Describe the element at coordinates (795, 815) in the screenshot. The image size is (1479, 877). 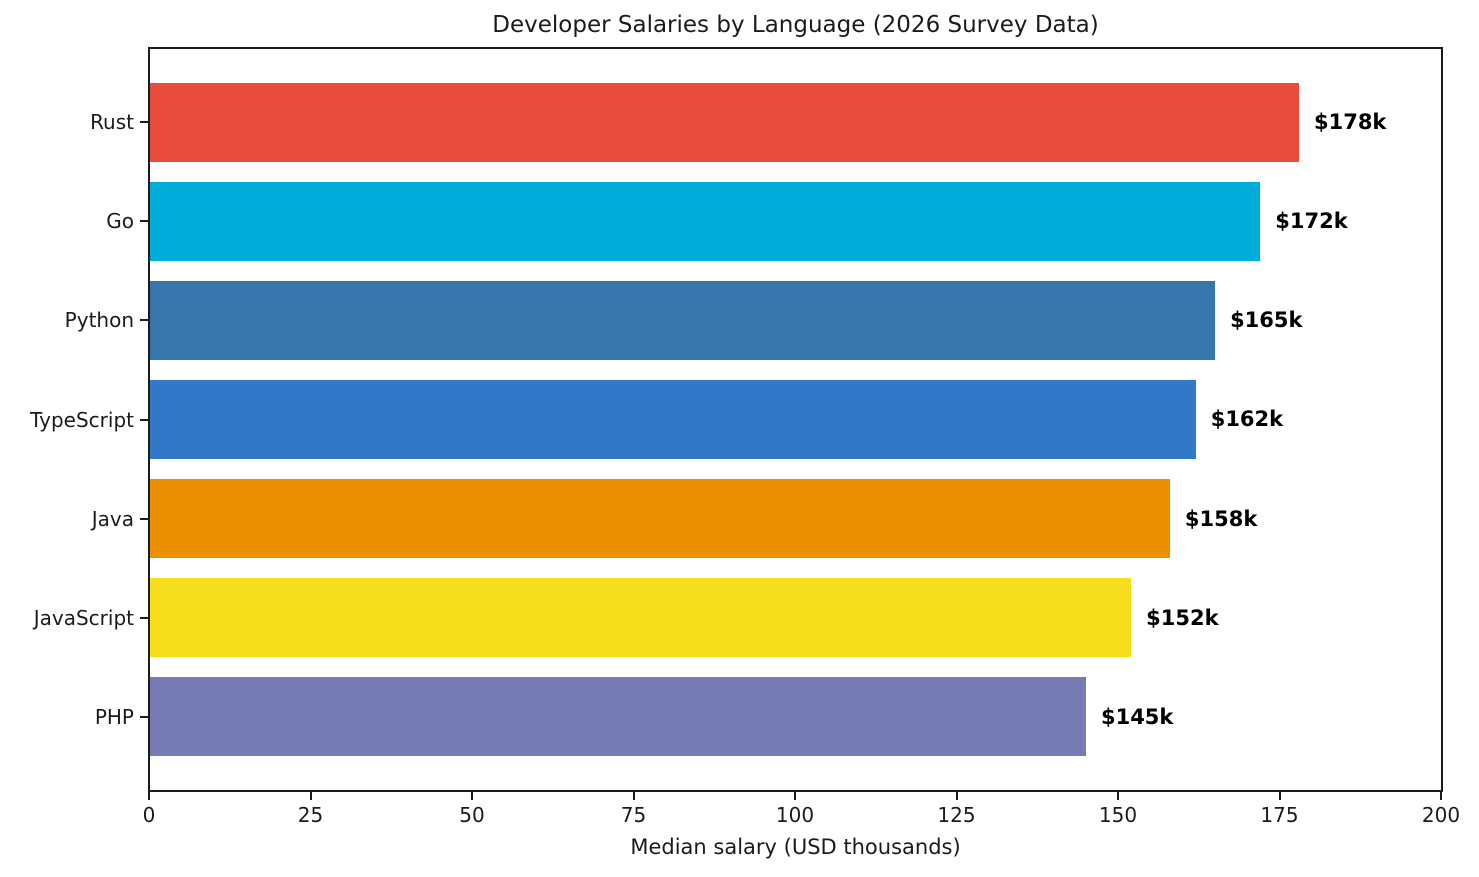
I see `x-tick-label-100: 100` at that location.